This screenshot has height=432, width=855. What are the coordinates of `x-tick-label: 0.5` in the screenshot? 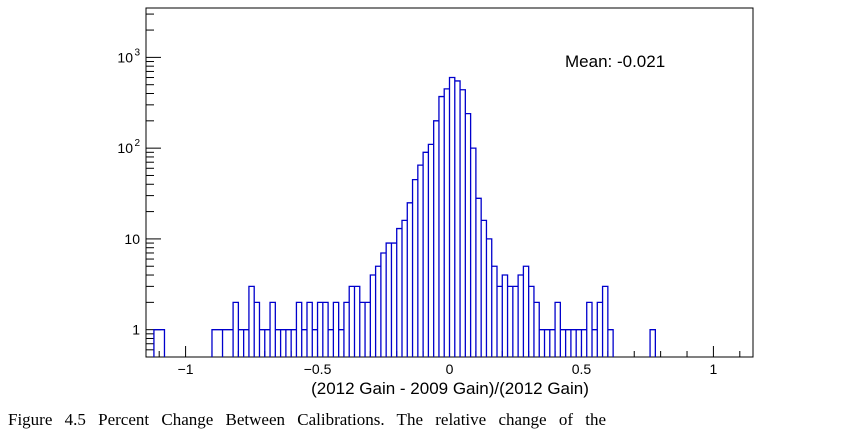 It's located at (582, 369).